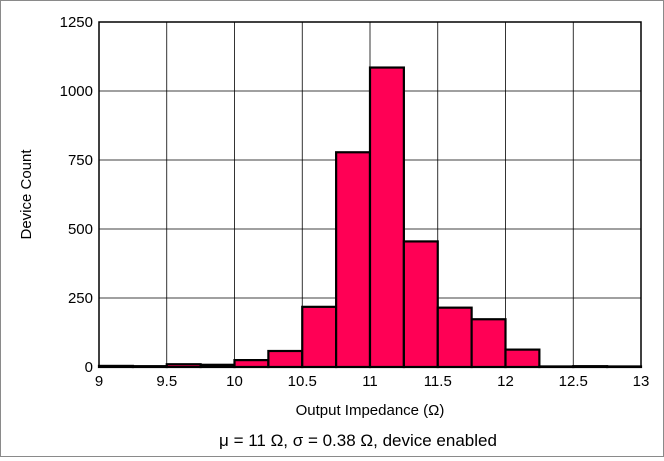  Describe the element at coordinates (76, 195) in the screenshot. I see `y-tick-labels: 0 250 500 750 1000 1250` at that location.